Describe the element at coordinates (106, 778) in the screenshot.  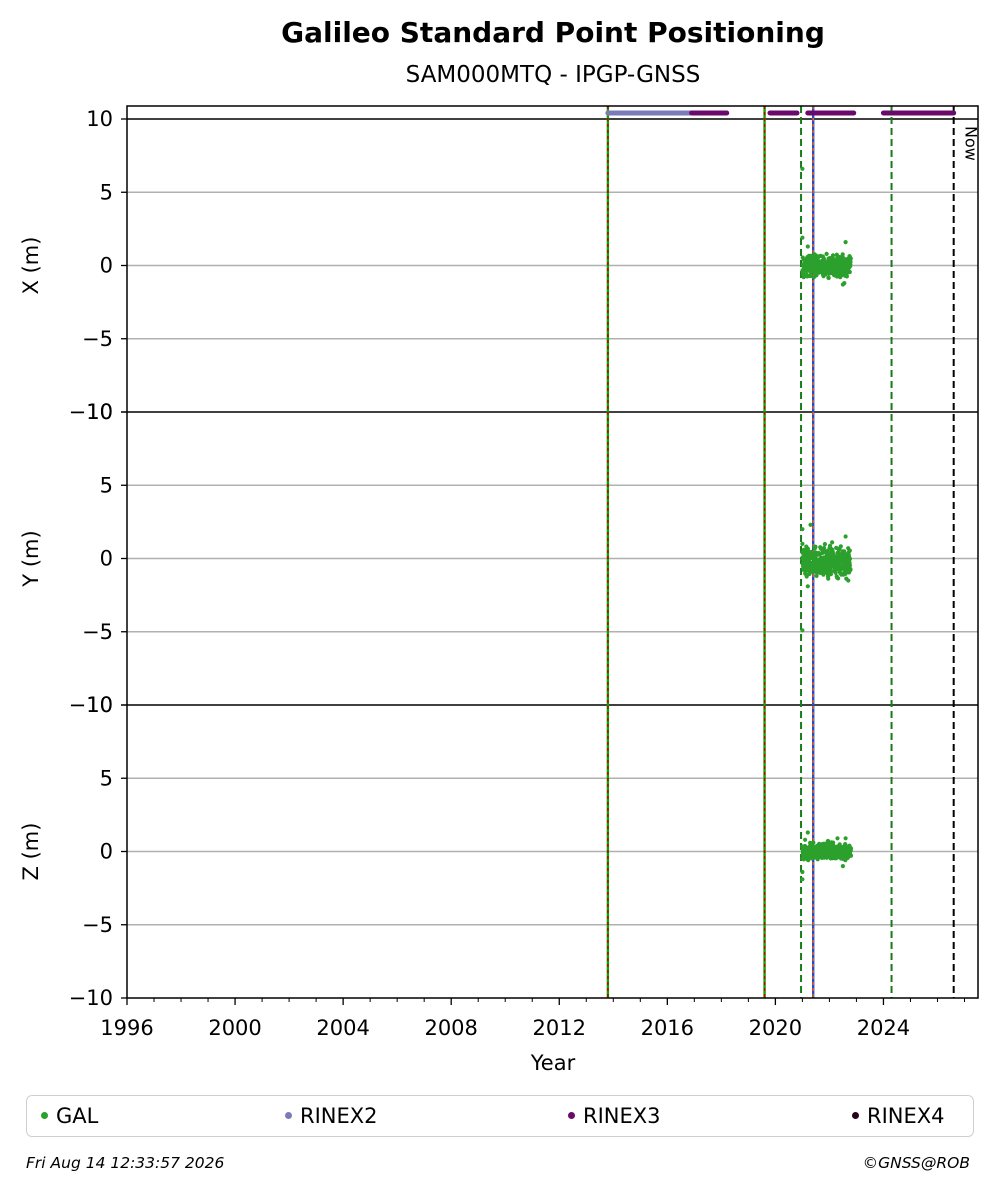
I see `y-tick-label: 5` at that location.